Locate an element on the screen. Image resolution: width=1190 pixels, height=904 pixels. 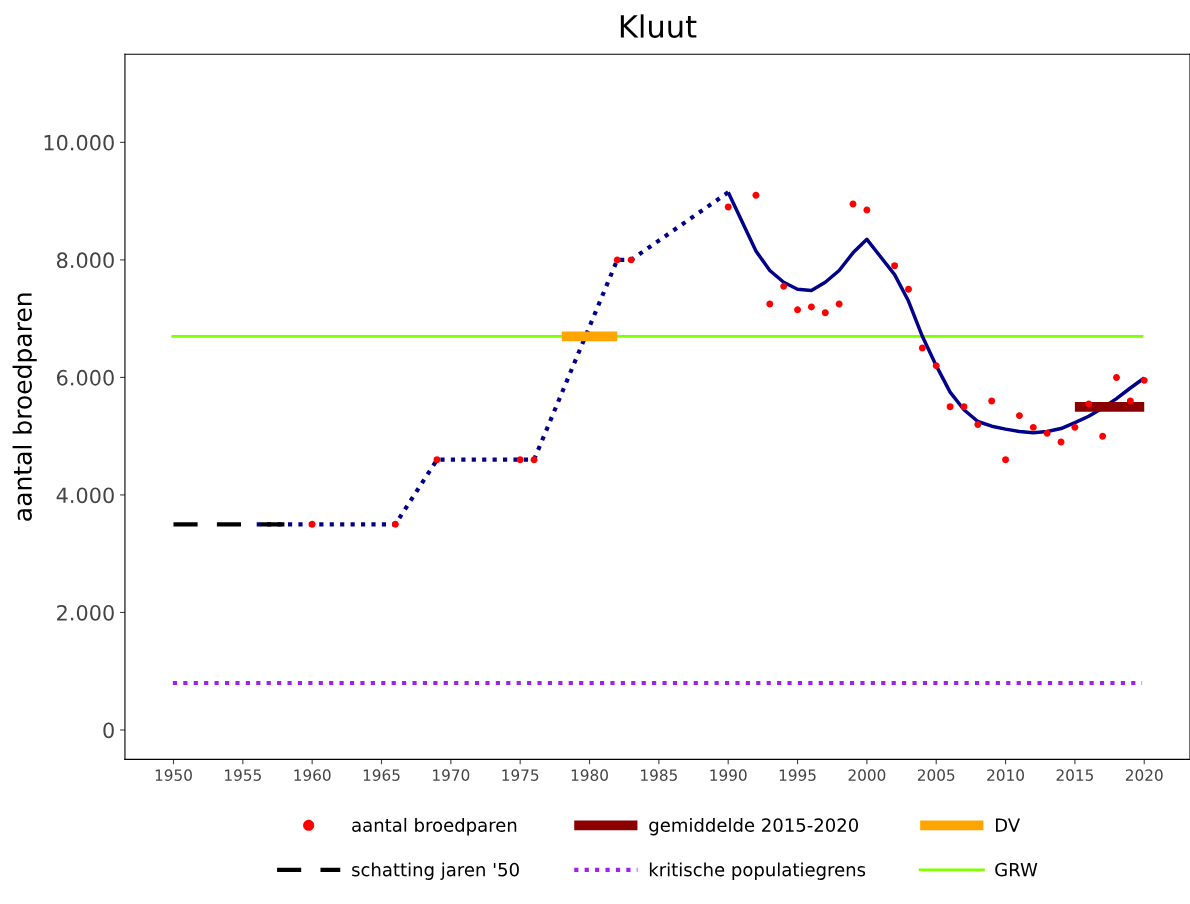
y-axis-title: aantal broedparen is located at coordinates (24, 407).